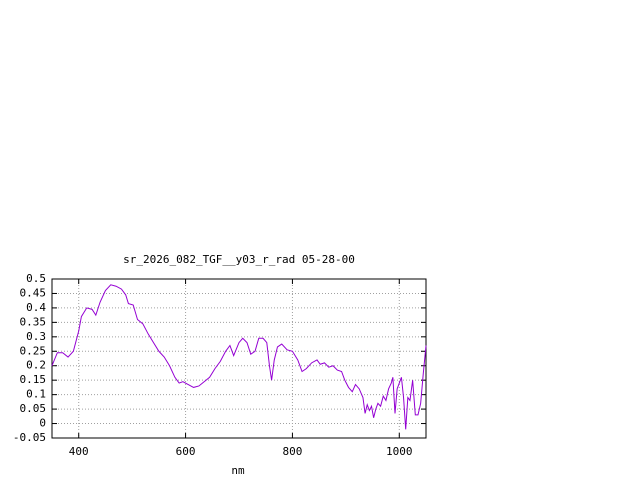 The width and height of the screenshot is (640, 480). Describe the element at coordinates (33, 350) in the screenshot. I see `y-tick-label: 0.25` at that location.